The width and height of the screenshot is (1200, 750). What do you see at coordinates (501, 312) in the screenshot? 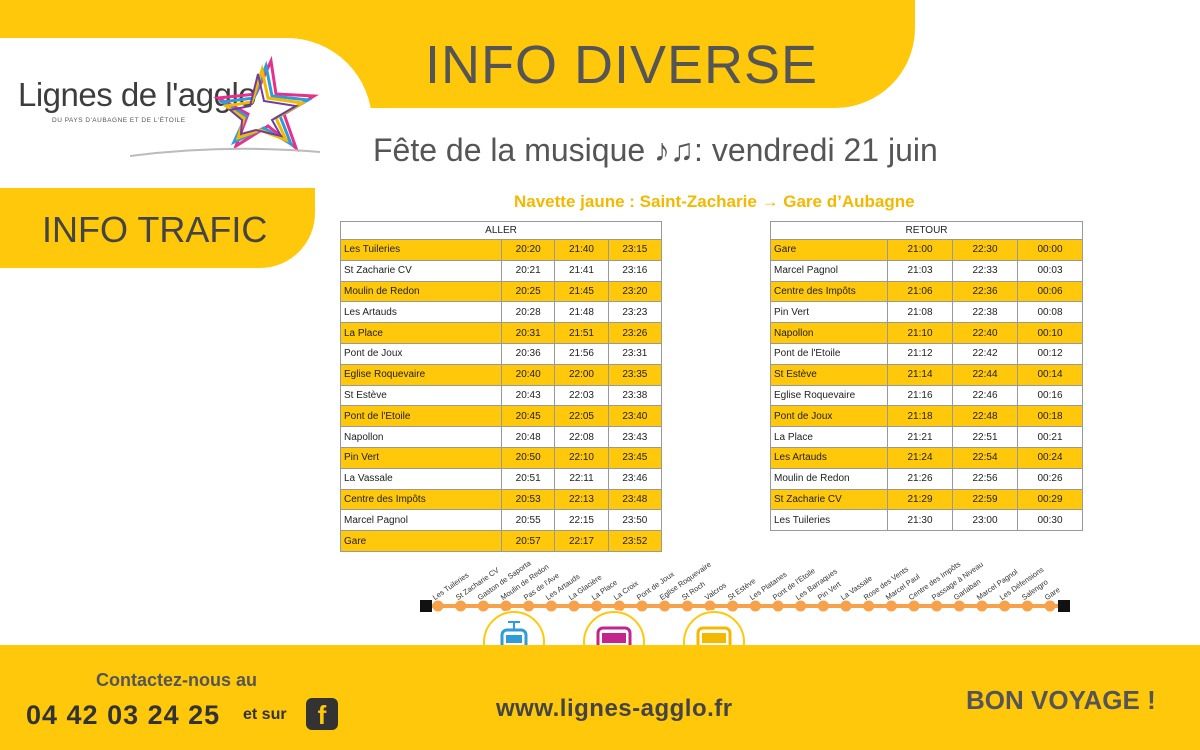
I see `table-row: Les Artauds 20:28 21:48 23:23` at bounding box center [501, 312].